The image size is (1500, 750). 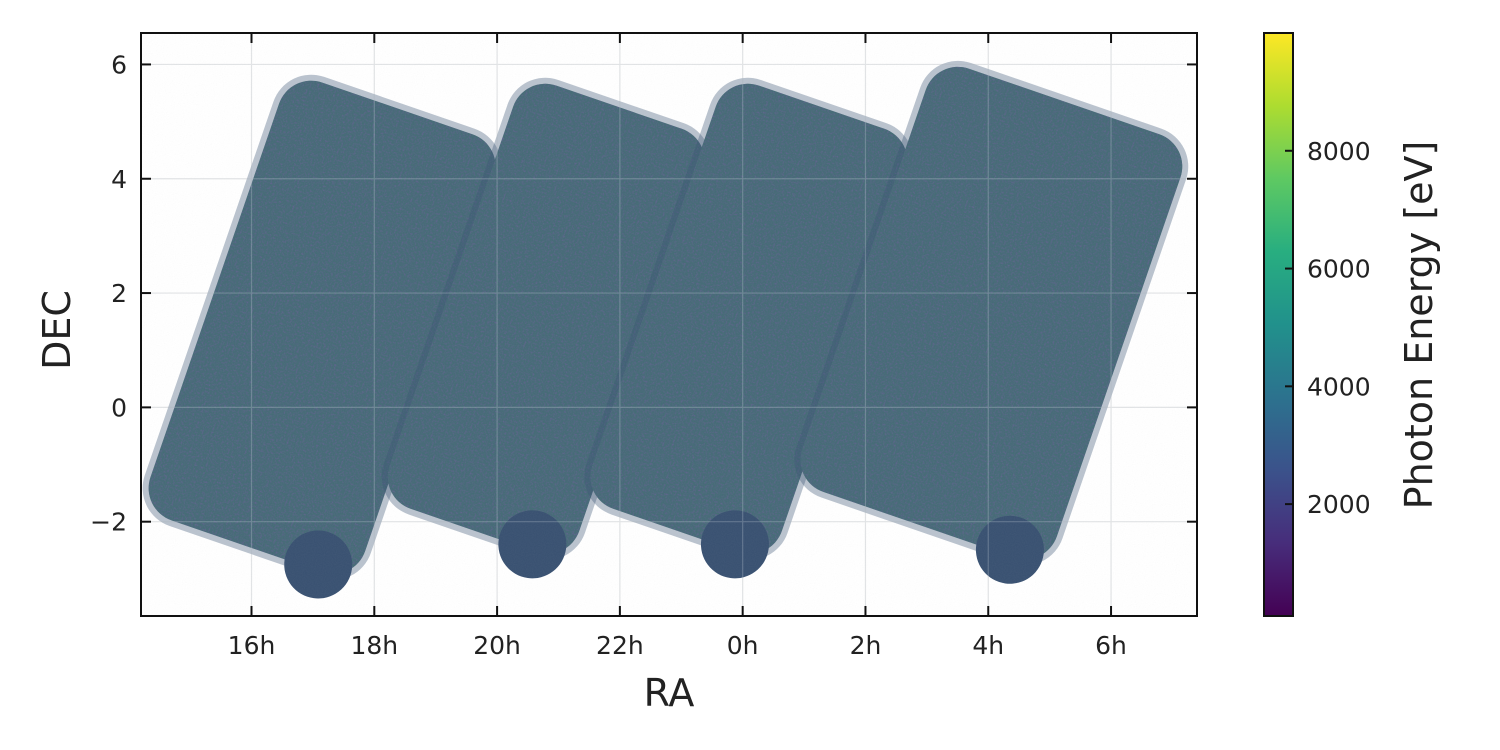 I want to click on x-axis-title: RA, so click(x=669, y=693).